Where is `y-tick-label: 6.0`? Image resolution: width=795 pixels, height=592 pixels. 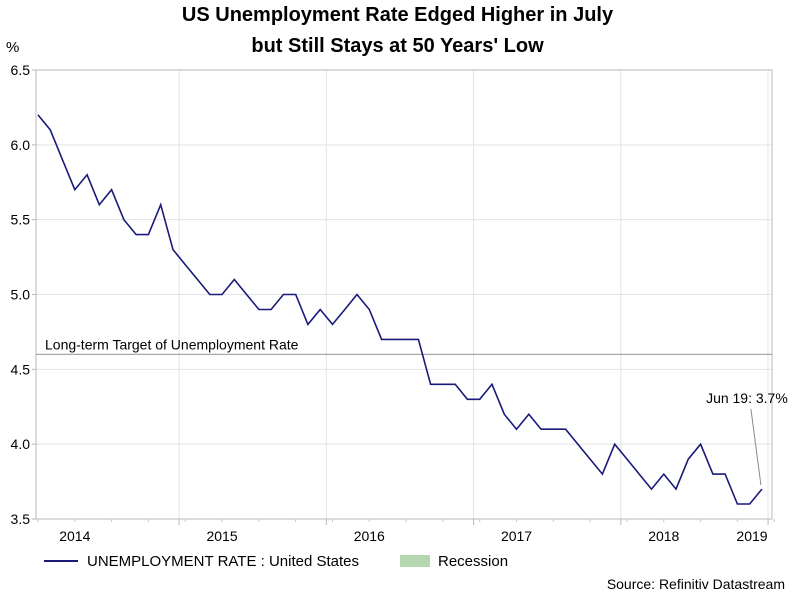 y-tick-label: 6.0 is located at coordinates (21, 145).